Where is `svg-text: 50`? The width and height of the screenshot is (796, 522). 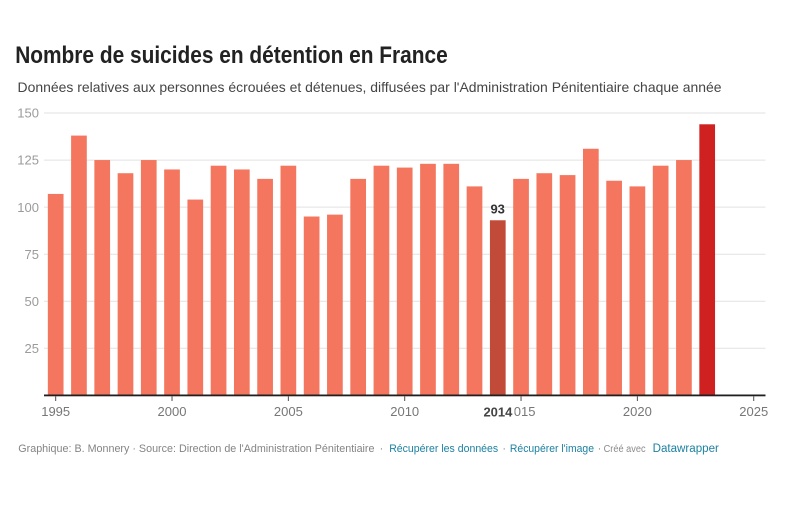 svg-text: 50 is located at coordinates (32, 301).